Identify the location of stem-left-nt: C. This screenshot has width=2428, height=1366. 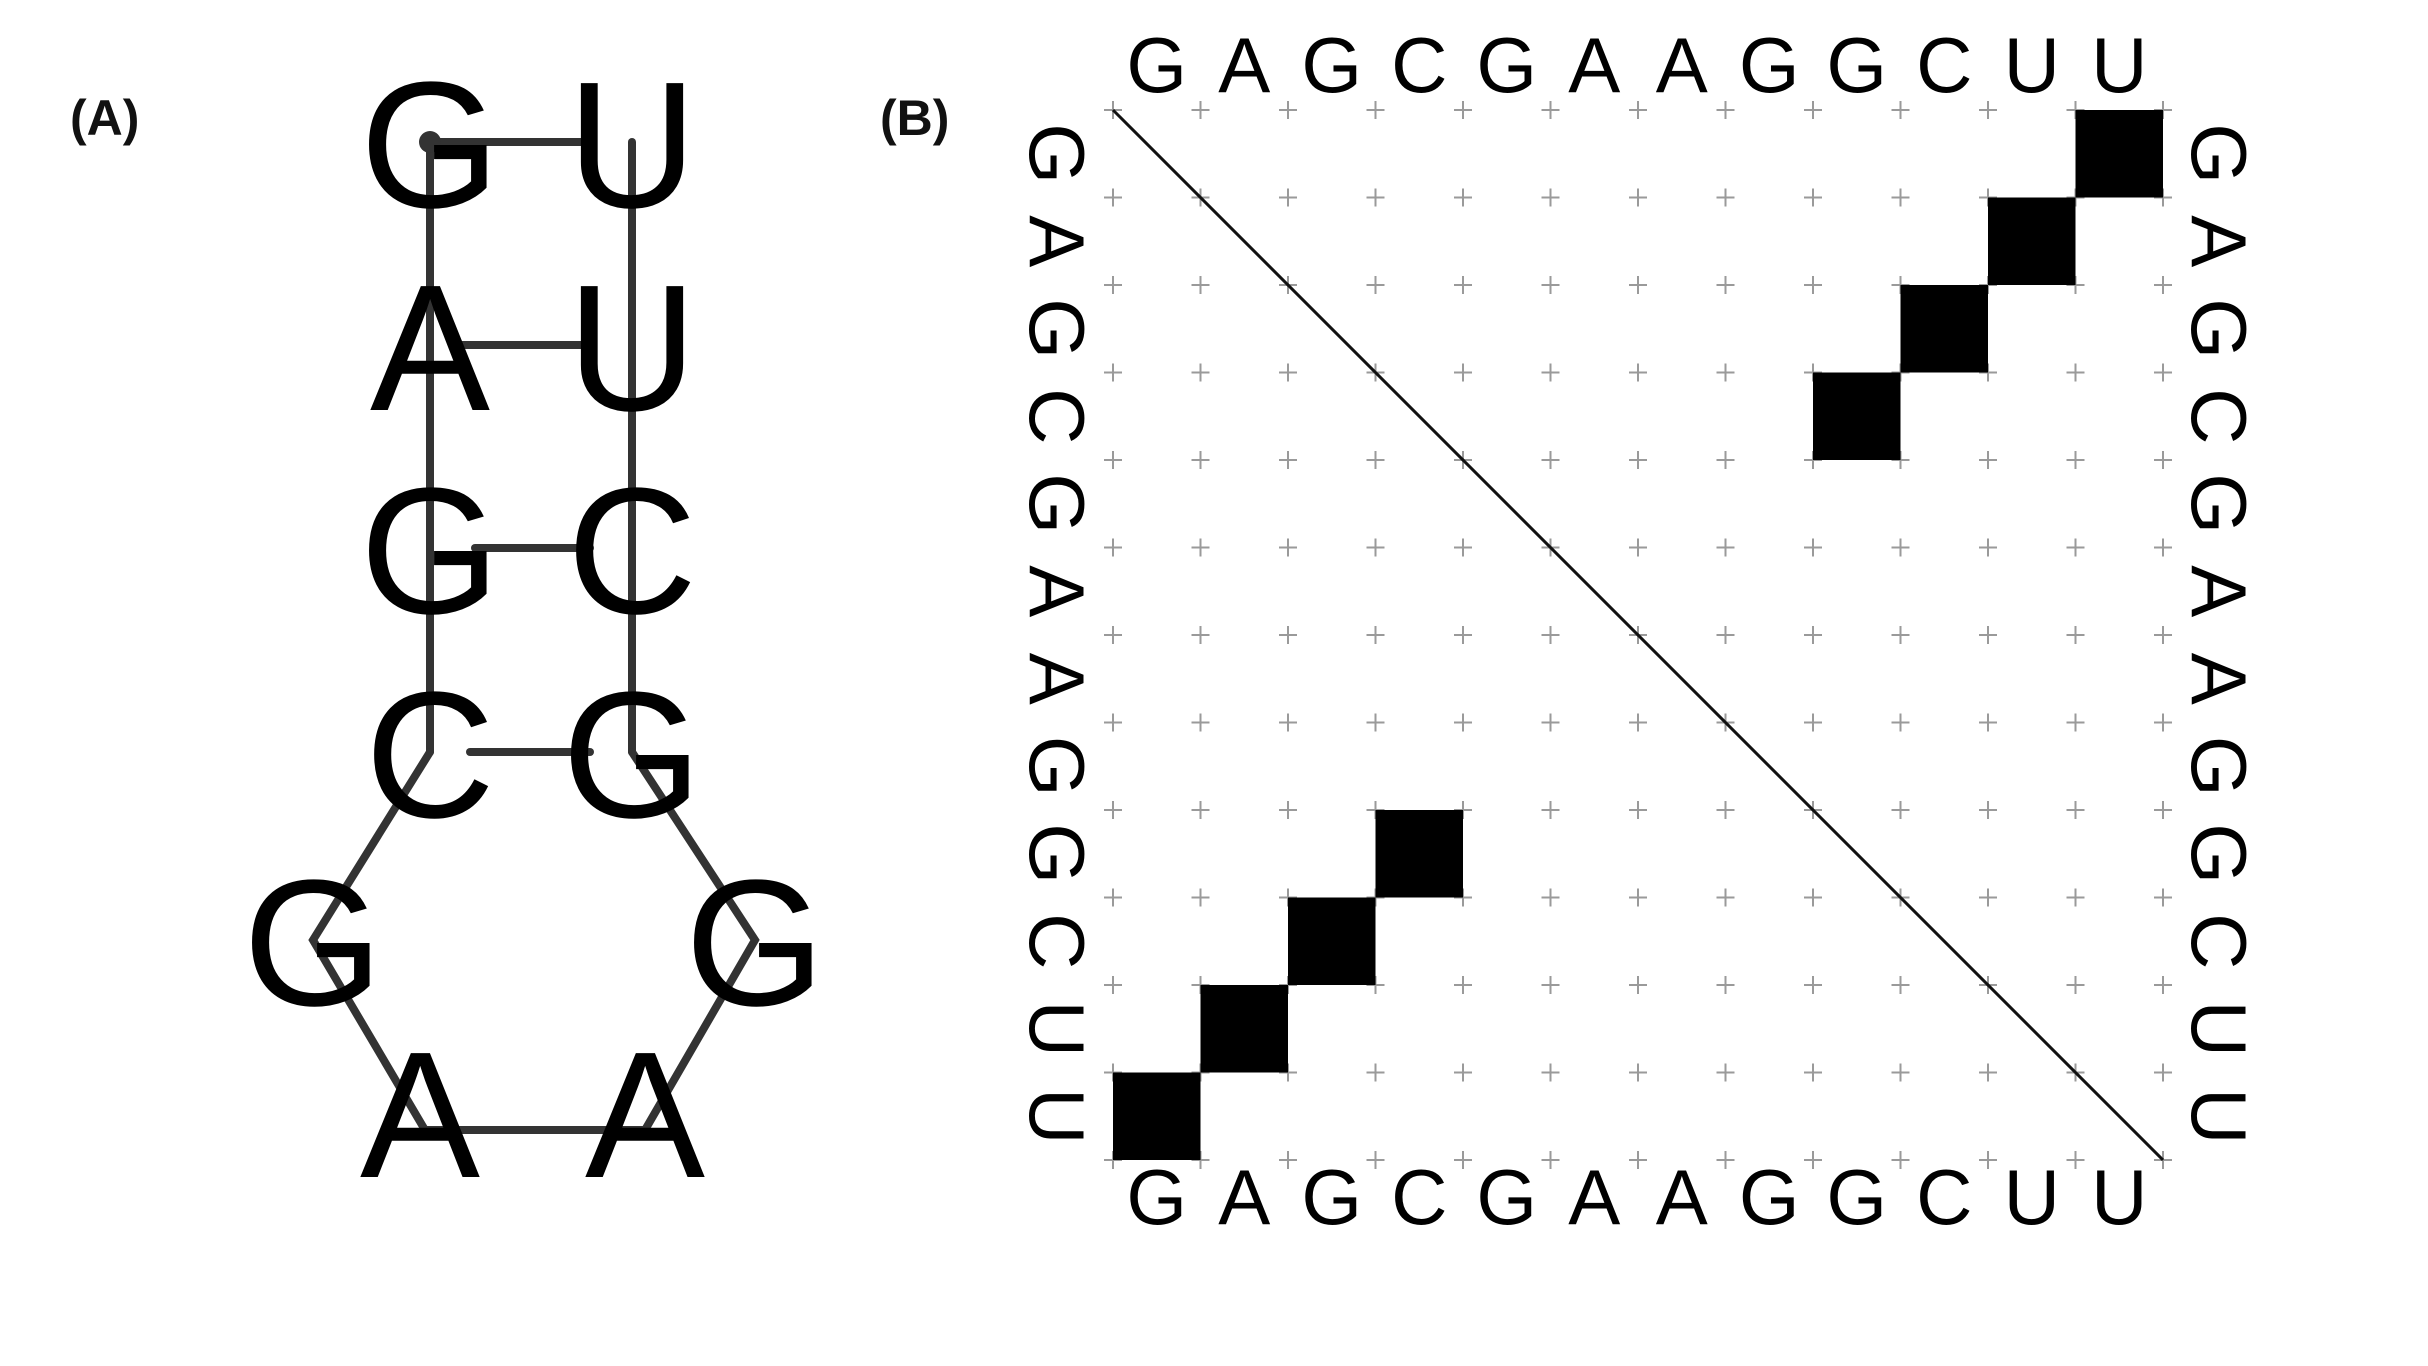
(430, 755).